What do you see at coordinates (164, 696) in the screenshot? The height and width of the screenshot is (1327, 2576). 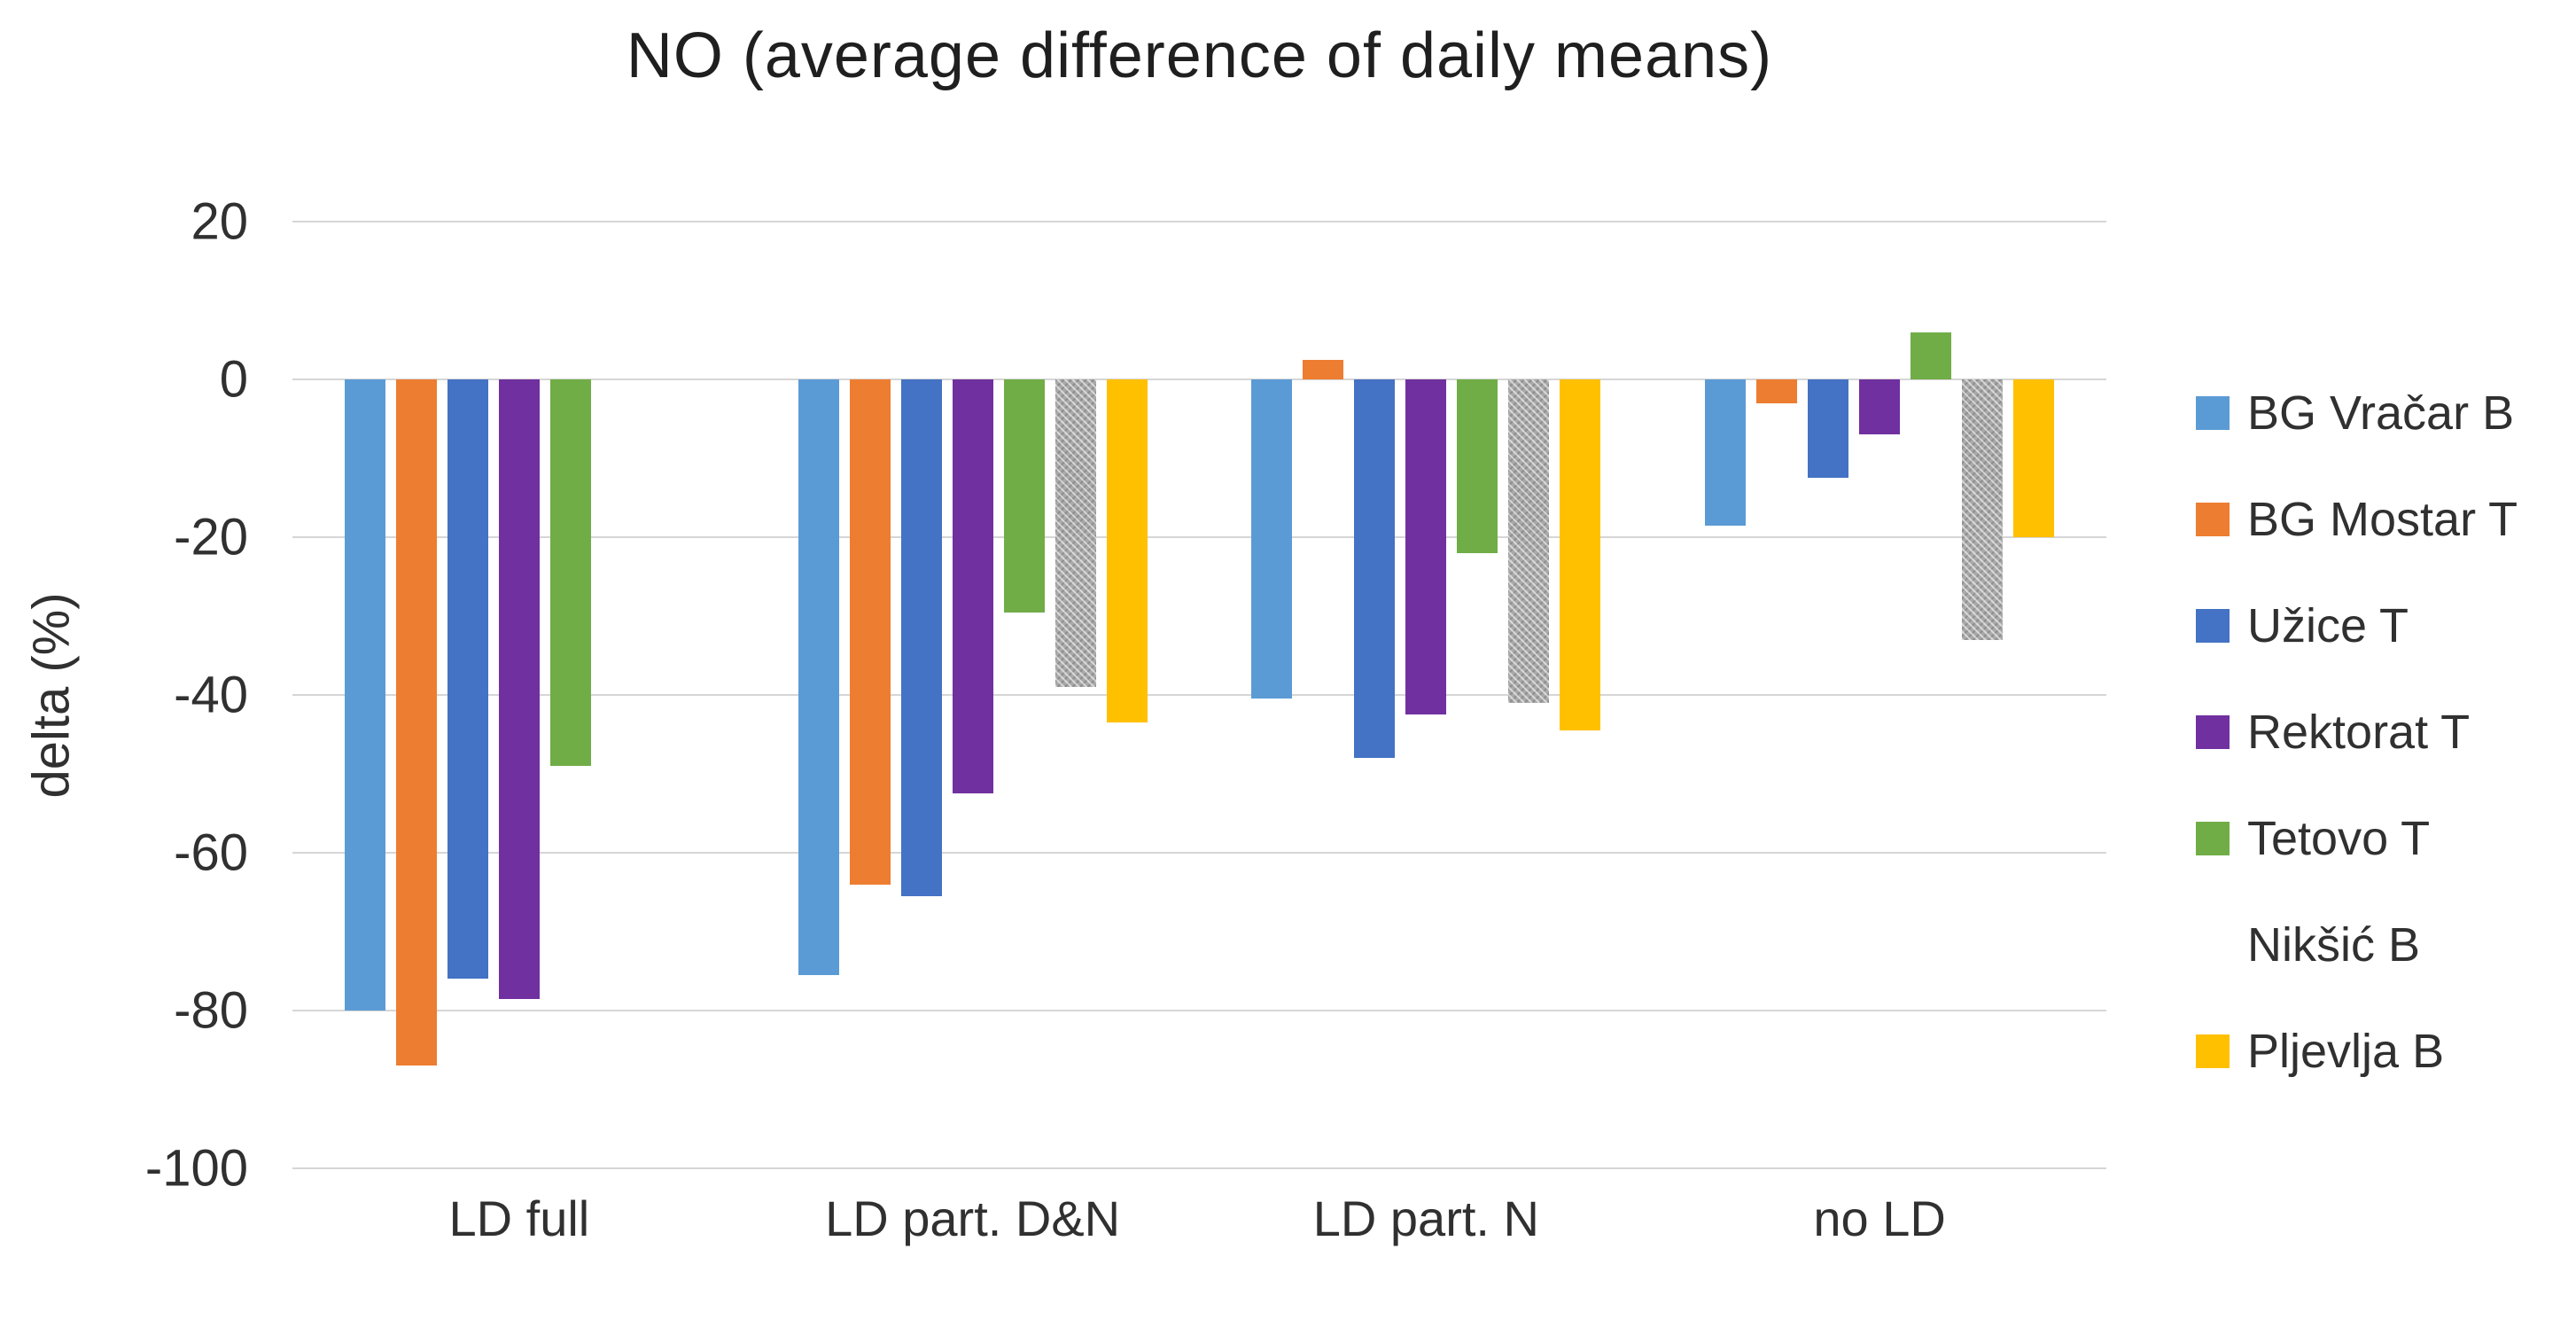 I see `y-axis-tick-labels: 20 0 -20 -40 -60 -80 -100` at bounding box center [164, 696].